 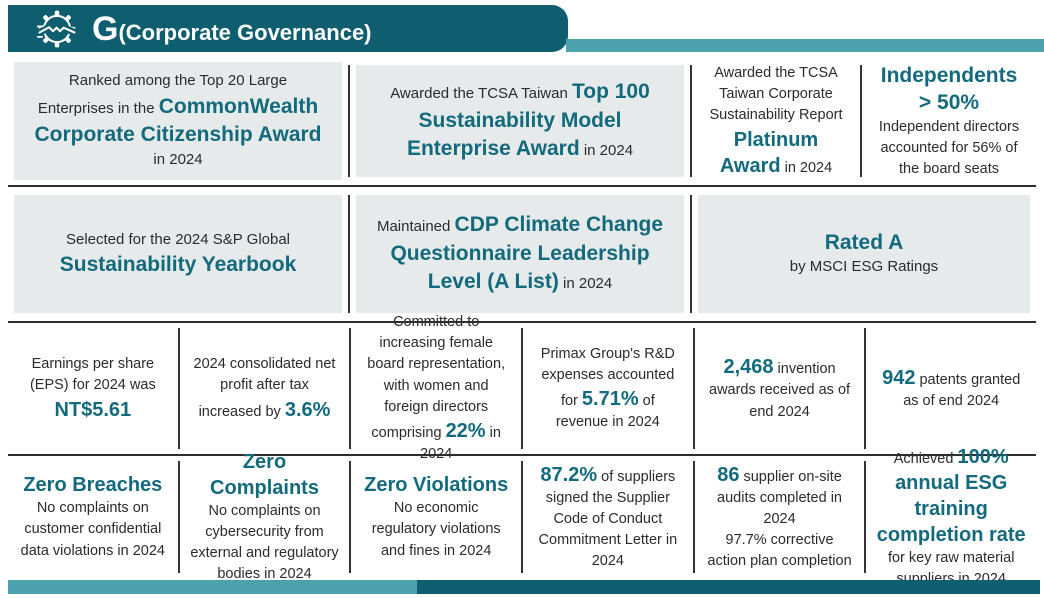 I want to click on text-segment: Selected for the 2024 S&P Global, so click(x=178, y=239).